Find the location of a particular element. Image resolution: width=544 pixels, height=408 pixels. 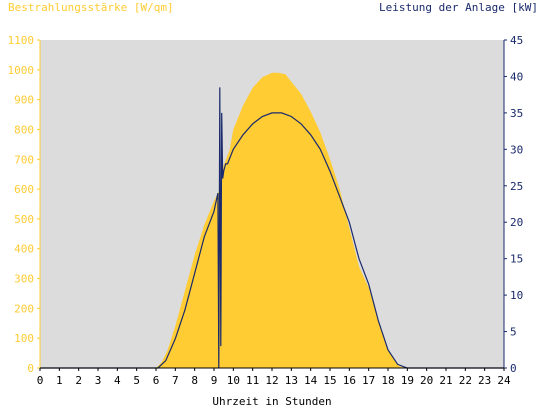

left-axis-title: Bestrahlungsstärke [W/qm] is located at coordinates (91, 7).